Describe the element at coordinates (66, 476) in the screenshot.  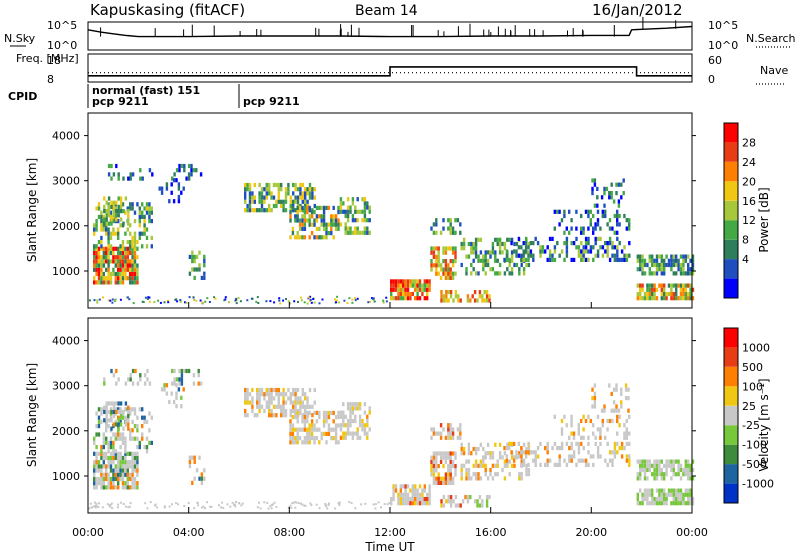
I see `y-tick-label: 1000` at that location.